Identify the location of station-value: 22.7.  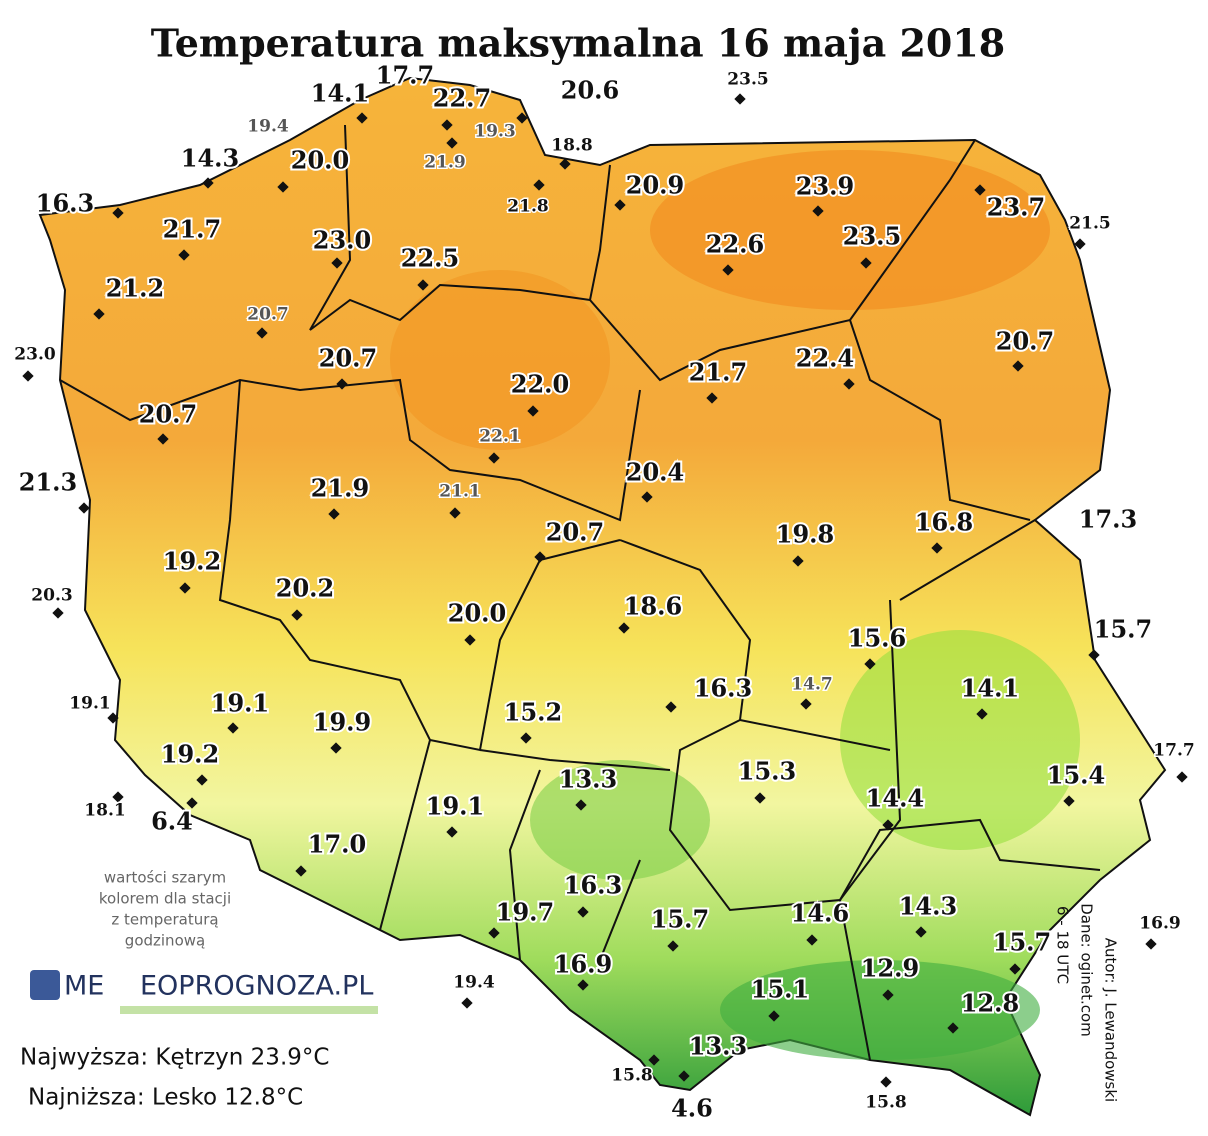
(462, 98).